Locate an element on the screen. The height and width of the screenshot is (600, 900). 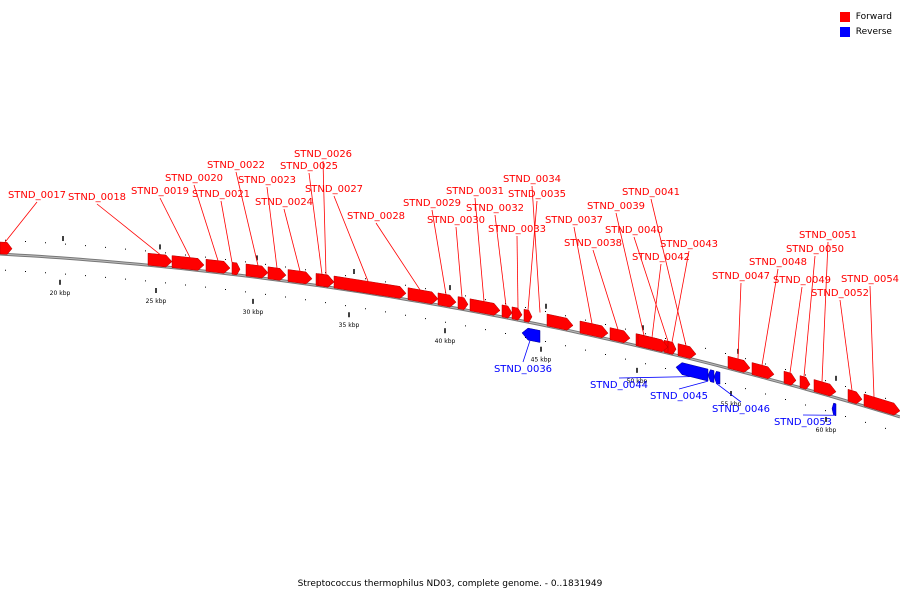
legend-item-forward: Forward is located at coordinates (865, 16).